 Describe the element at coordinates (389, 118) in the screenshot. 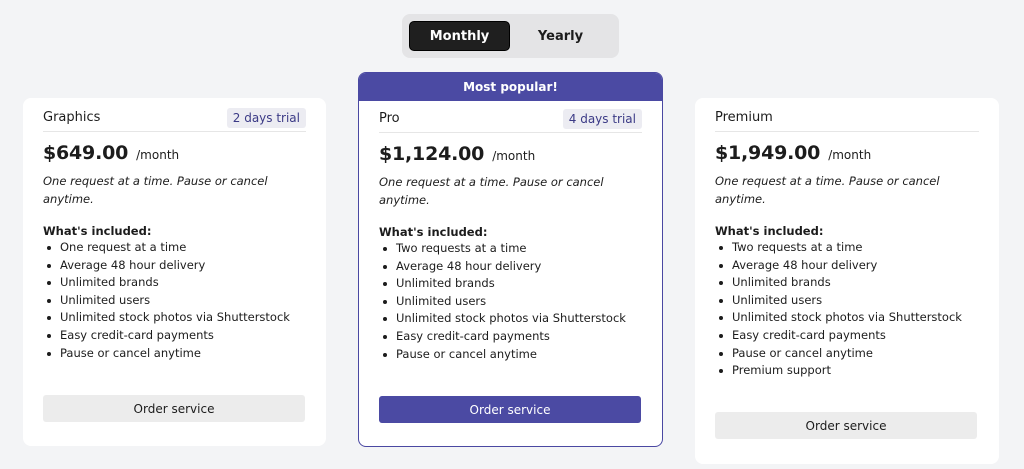

I see `plan-name: Pro` at that location.